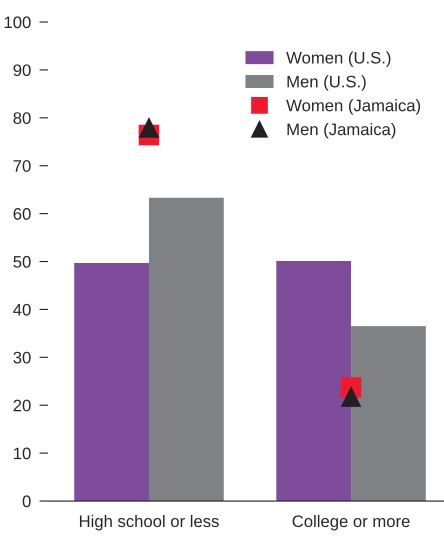 The image size is (444, 537). What do you see at coordinates (351, 522) in the screenshot?
I see `x-tick-label: College or more` at bounding box center [351, 522].